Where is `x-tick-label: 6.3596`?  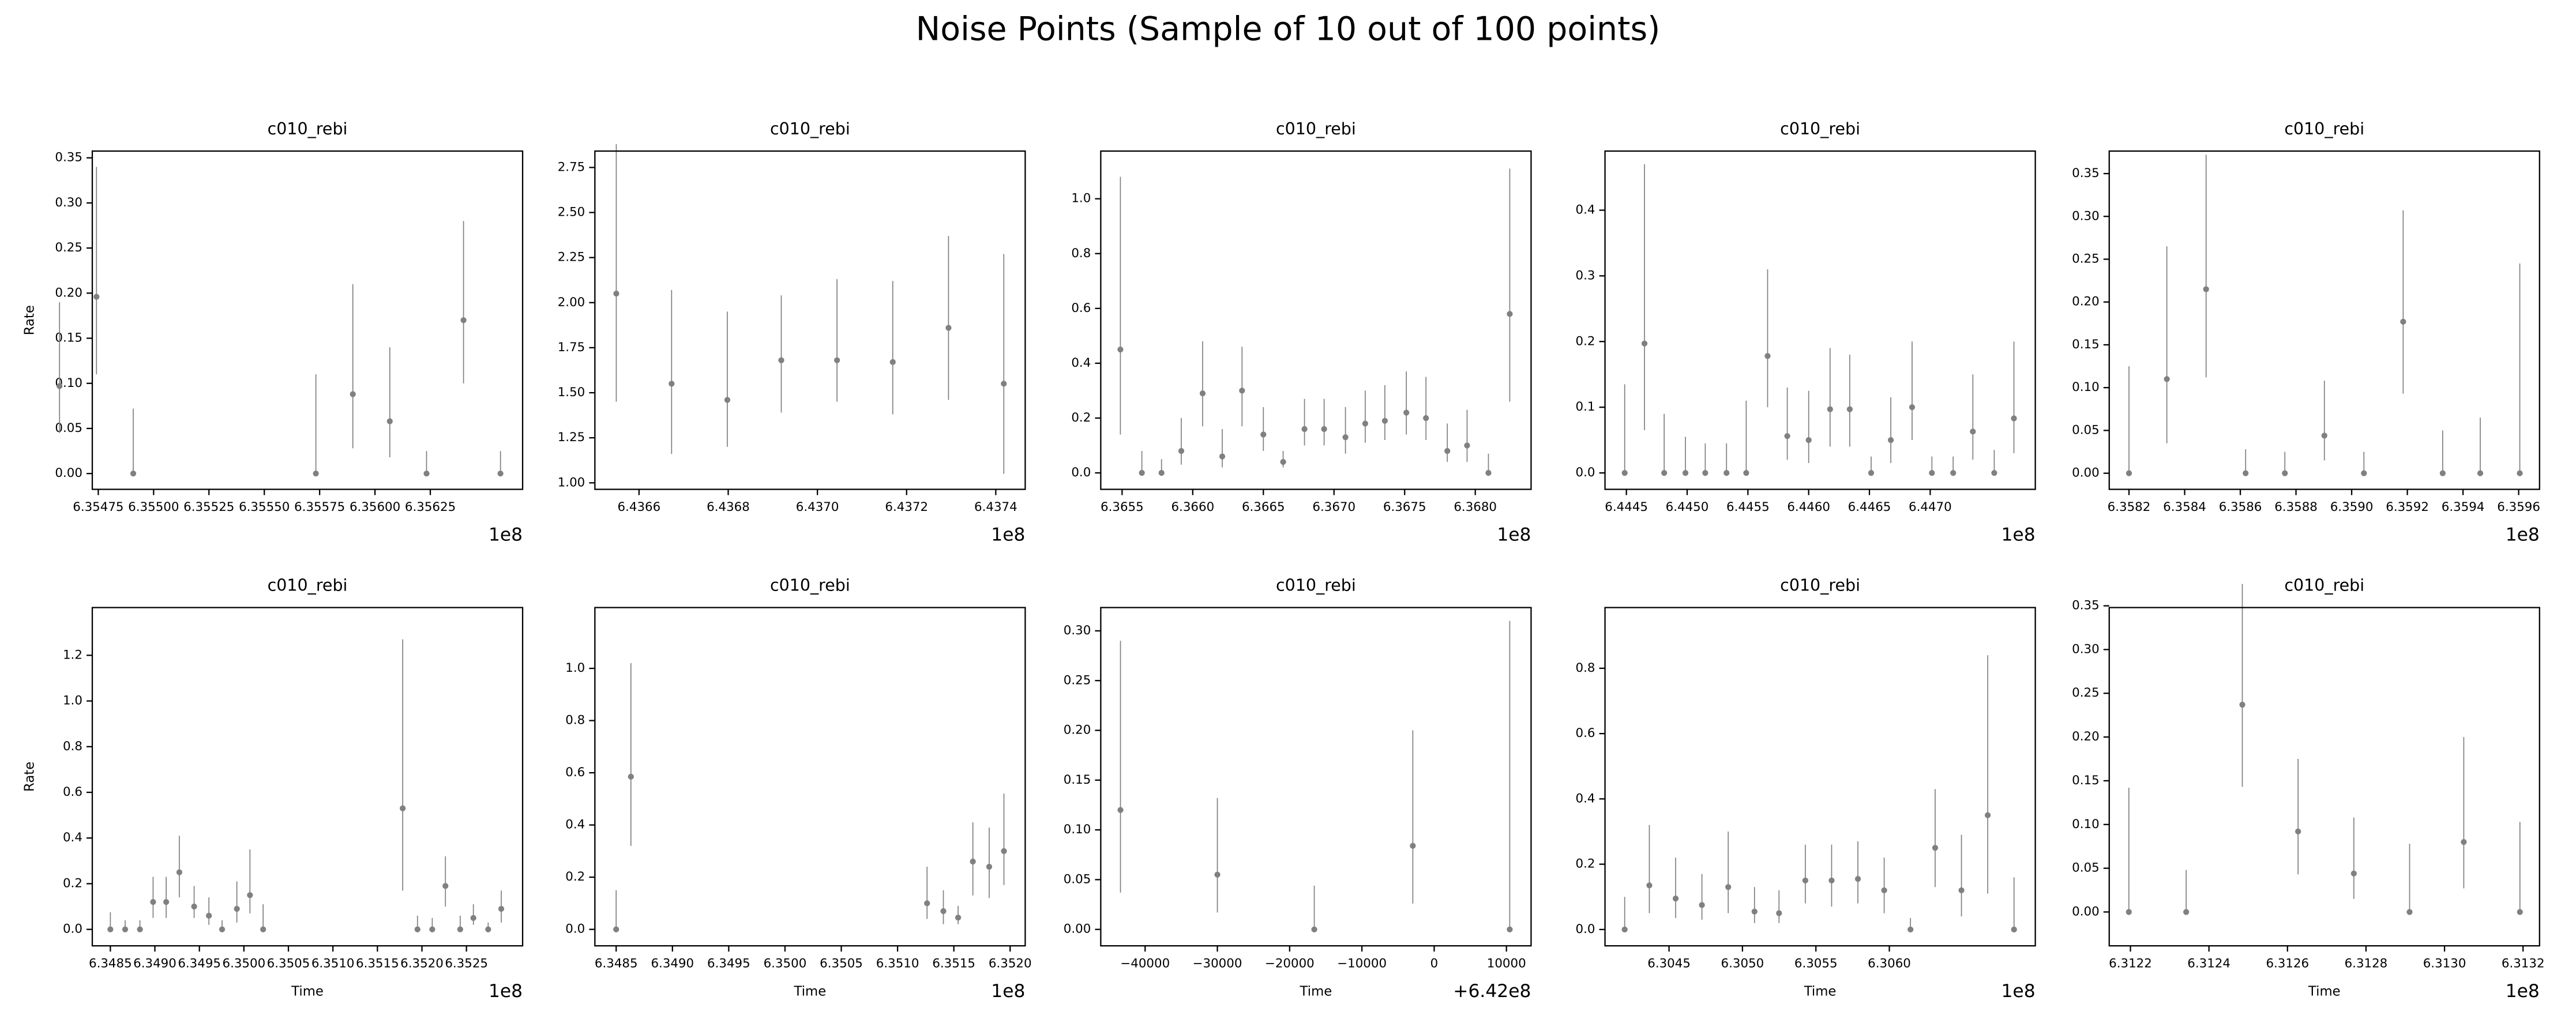
x-tick-label: 6.3596 is located at coordinates (2518, 507).